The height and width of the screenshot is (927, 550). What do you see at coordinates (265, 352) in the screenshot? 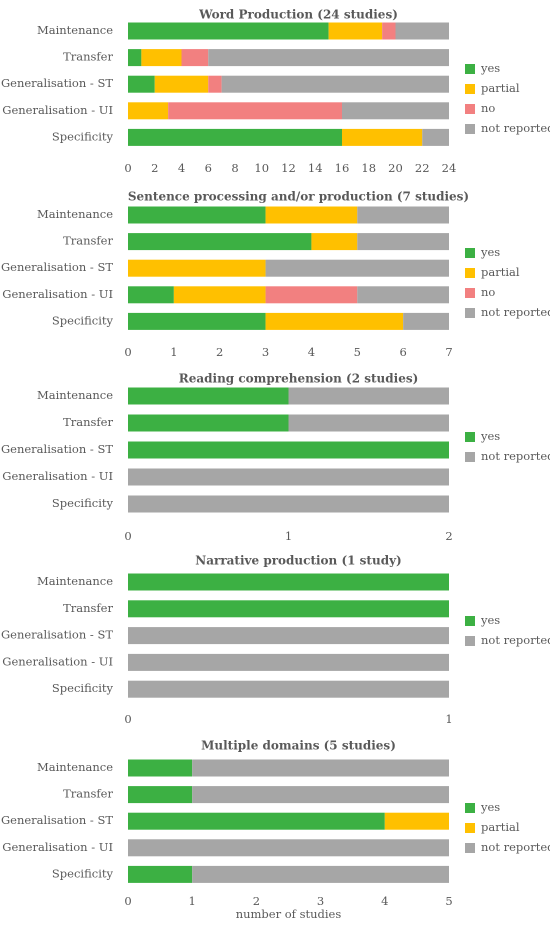
I see `x-tick-label: 3` at bounding box center [265, 352].